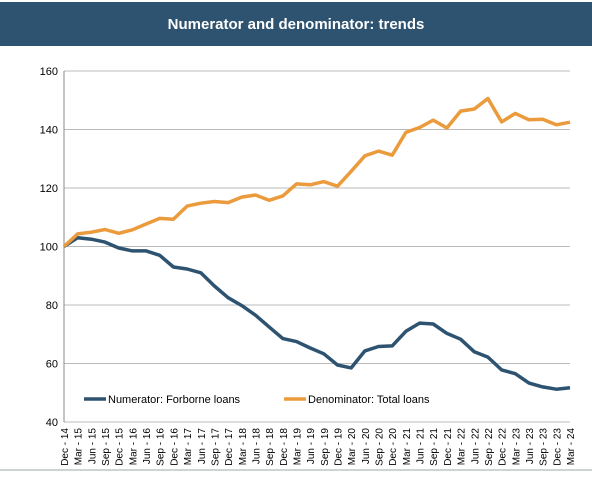  I want to click on x-tick-label: Sep - 21, so click(434, 447).